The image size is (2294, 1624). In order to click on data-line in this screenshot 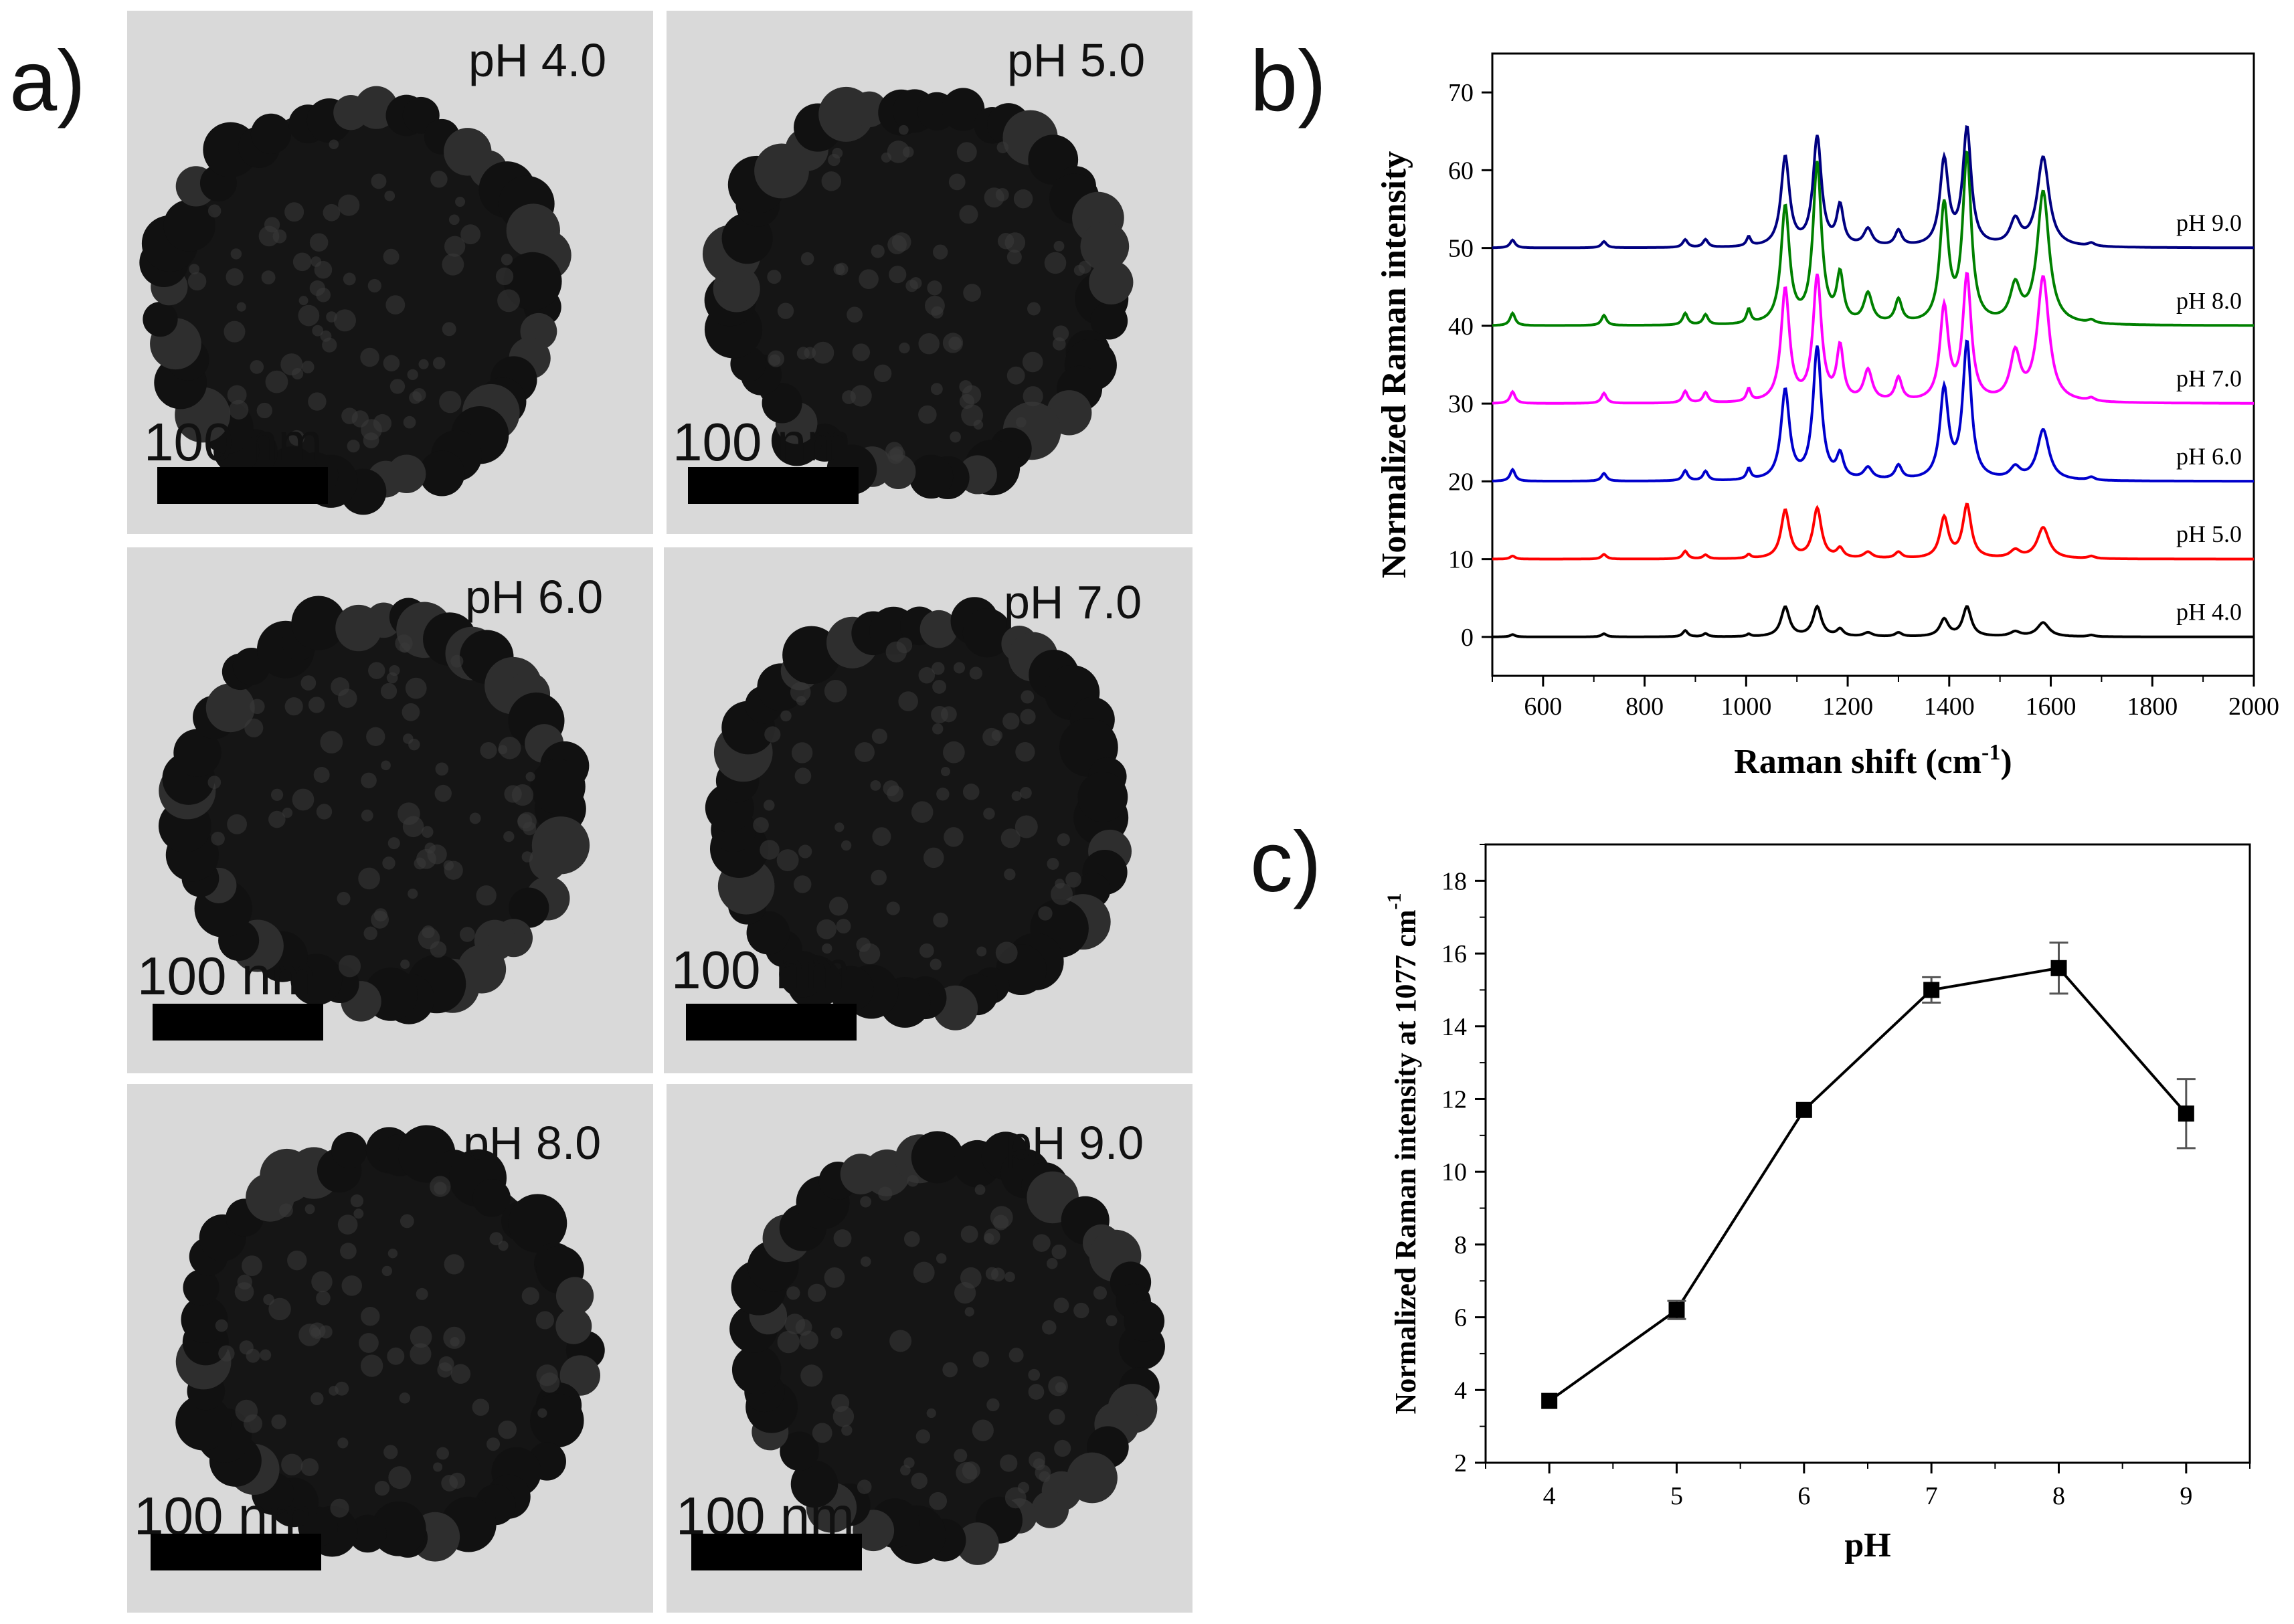, I will do `click(1869, 1184)`.